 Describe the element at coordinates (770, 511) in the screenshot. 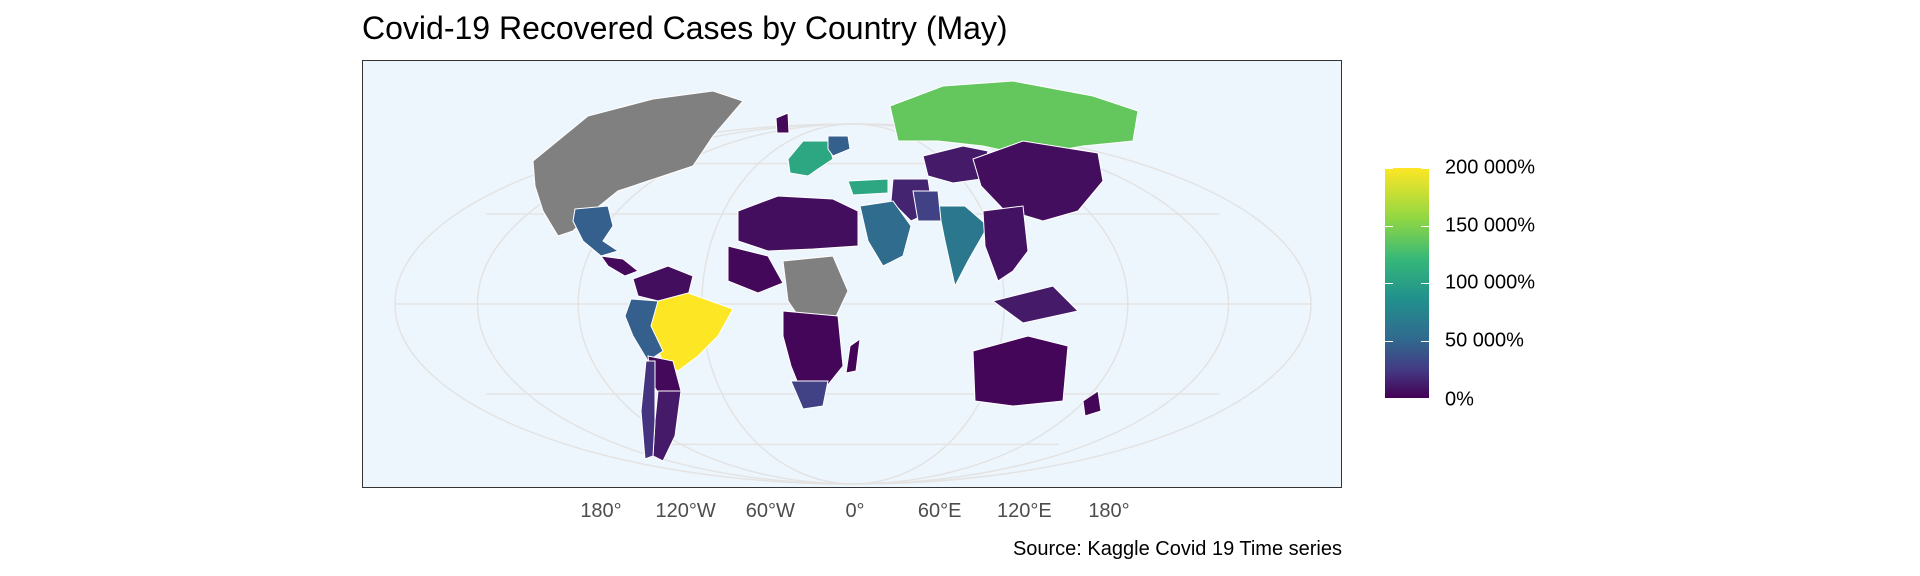

I see `x-tick-label: 60°W` at that location.